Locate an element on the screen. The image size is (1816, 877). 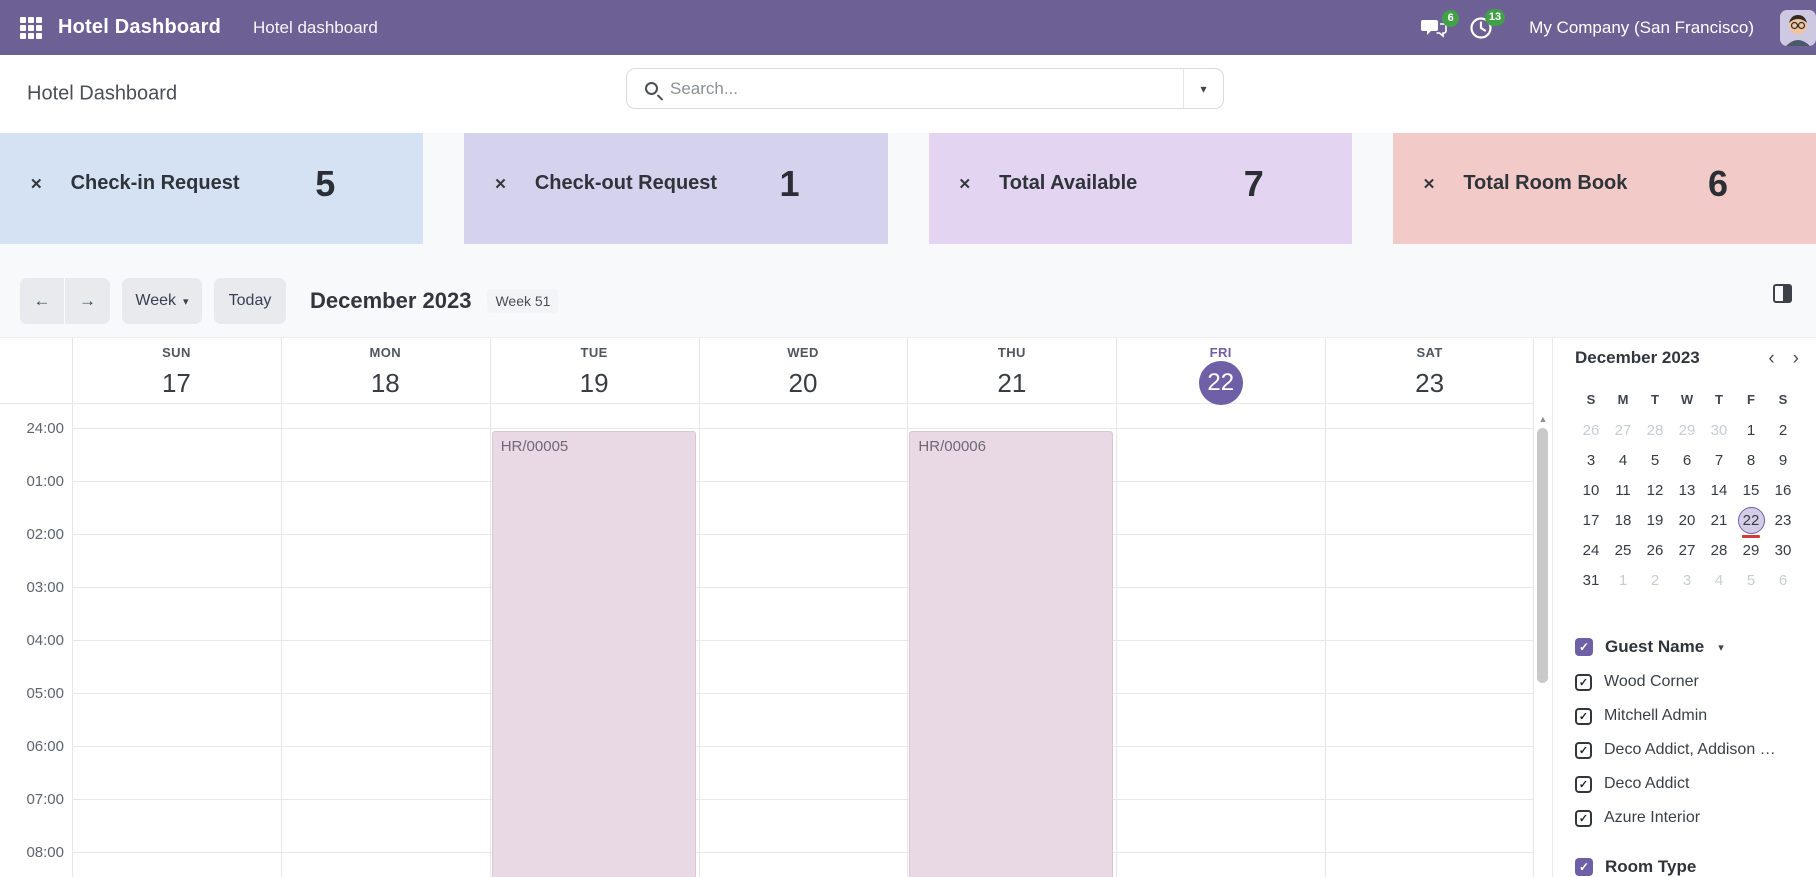
hour-row: 03:00 is located at coordinates (780, 609).